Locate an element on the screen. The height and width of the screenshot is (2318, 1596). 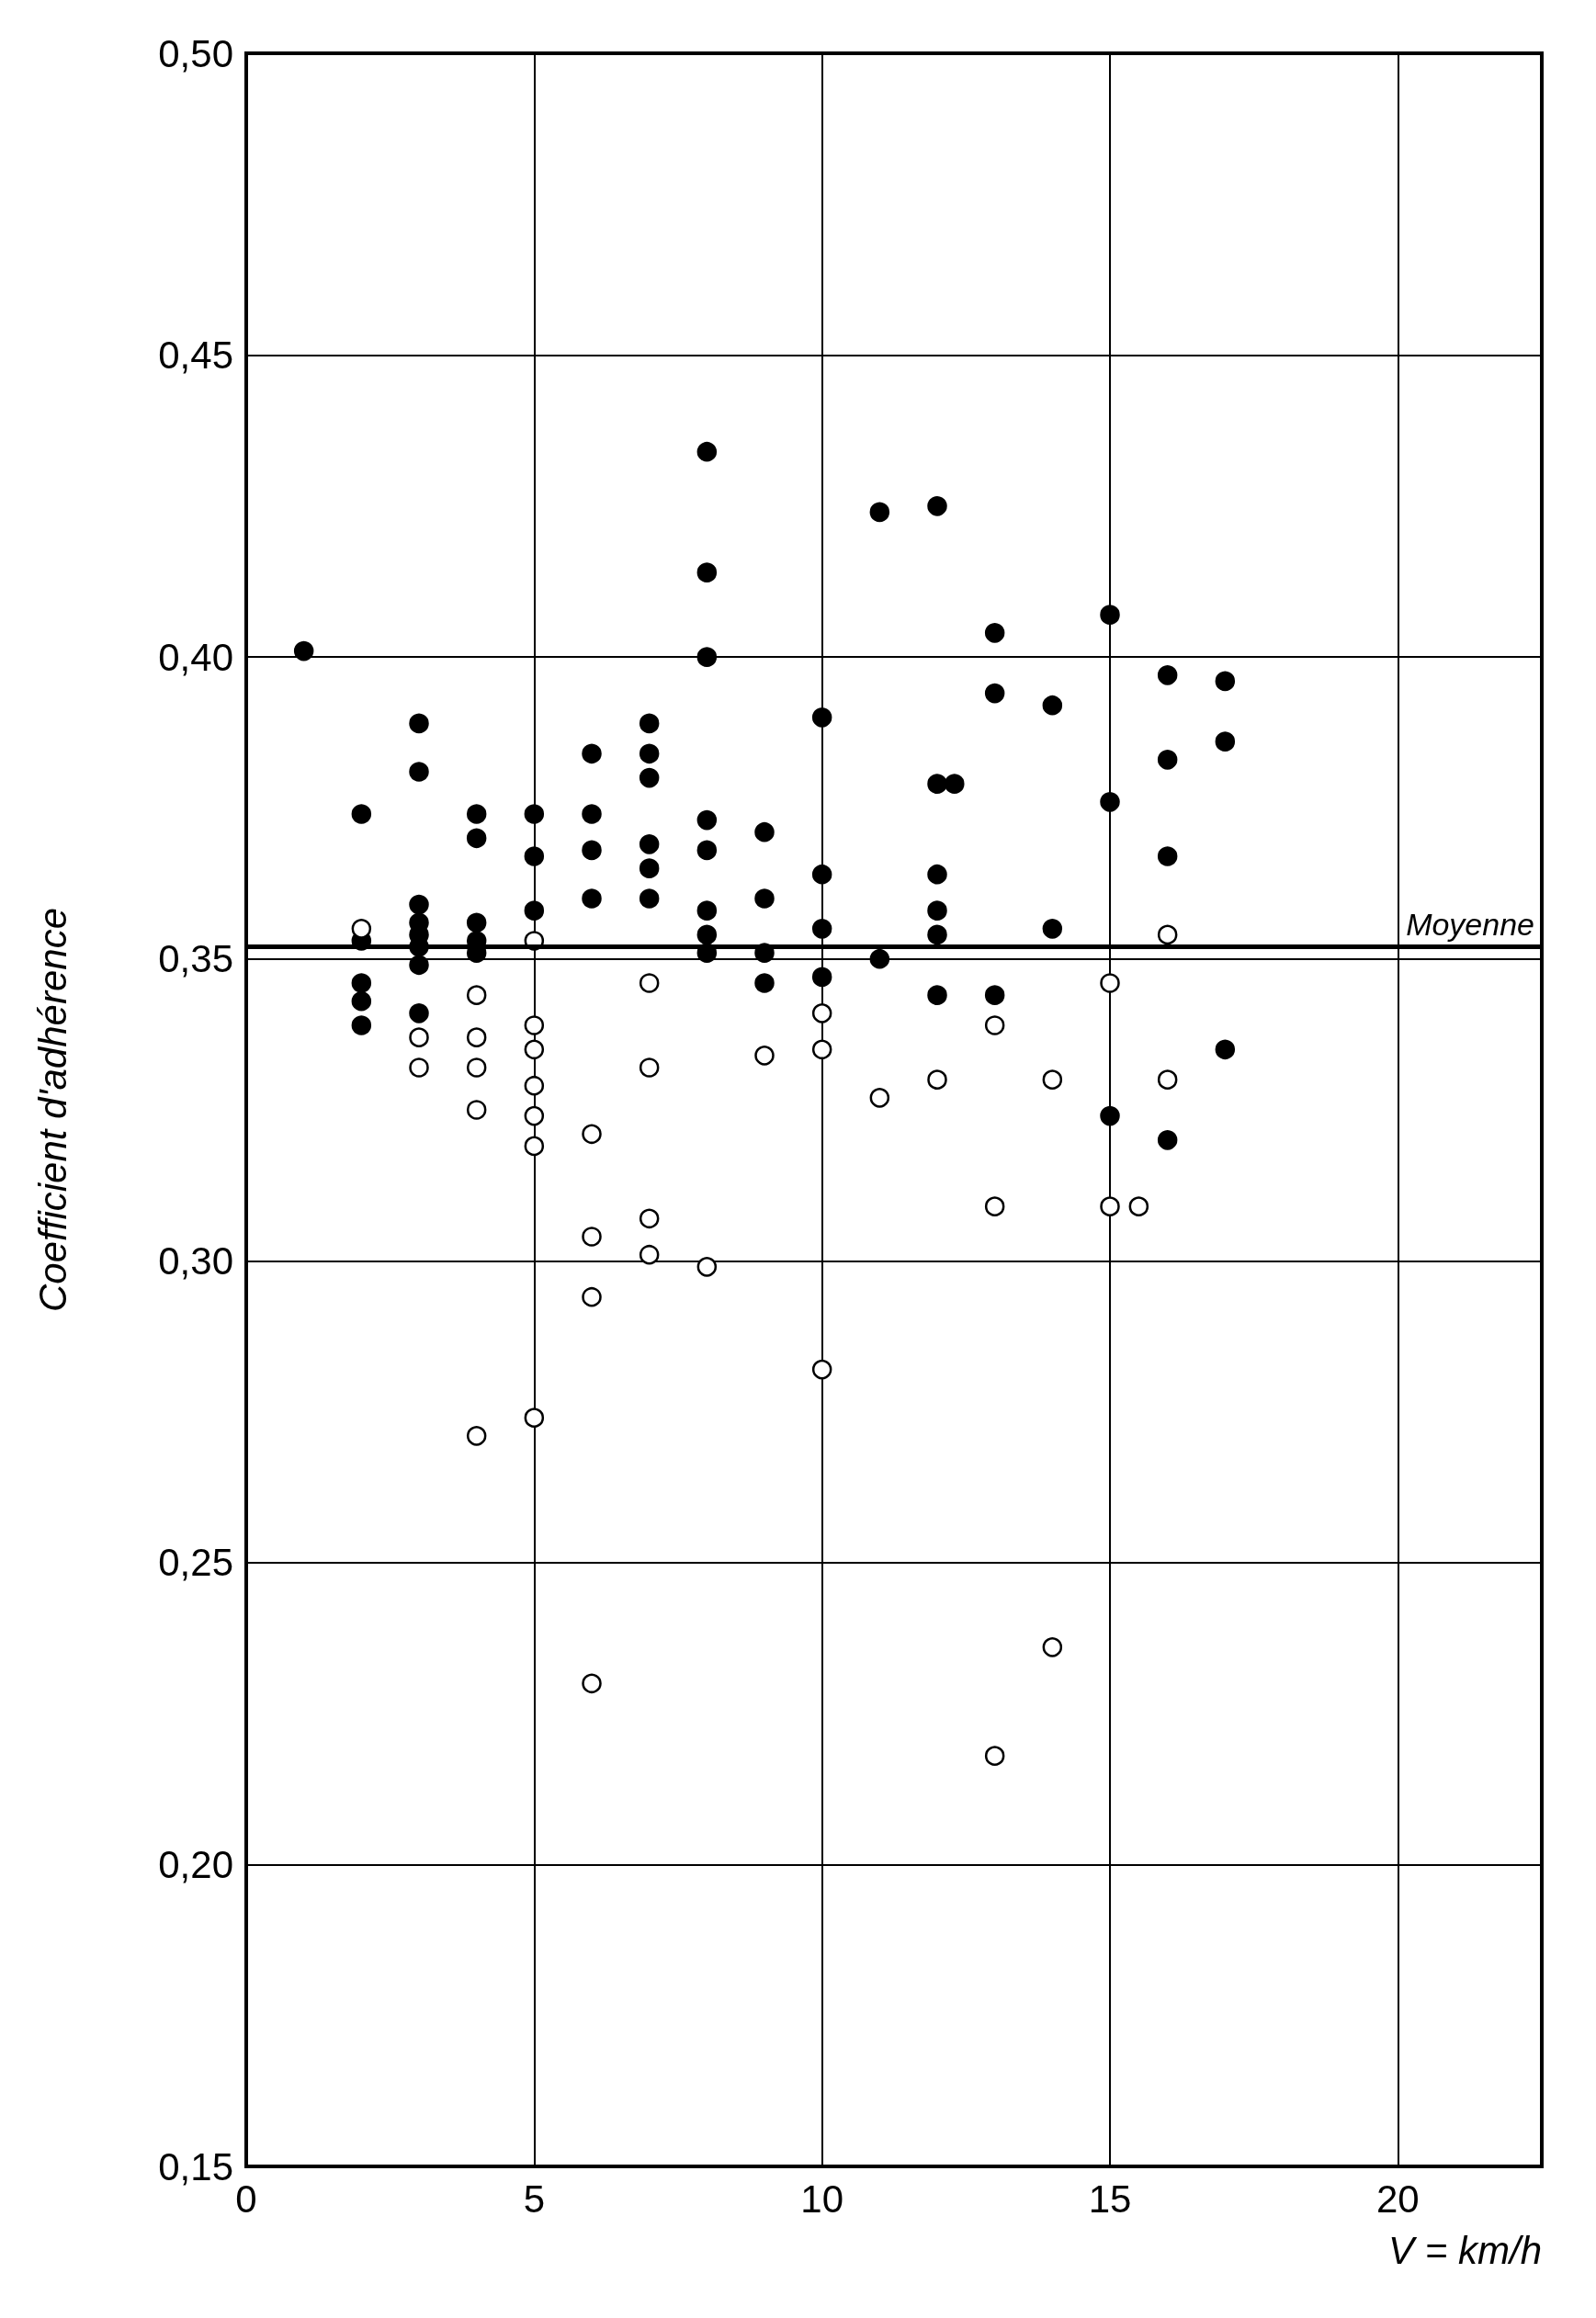
y-axis-title: Coefficient d'adhérence is located at coordinates (52, 1110).